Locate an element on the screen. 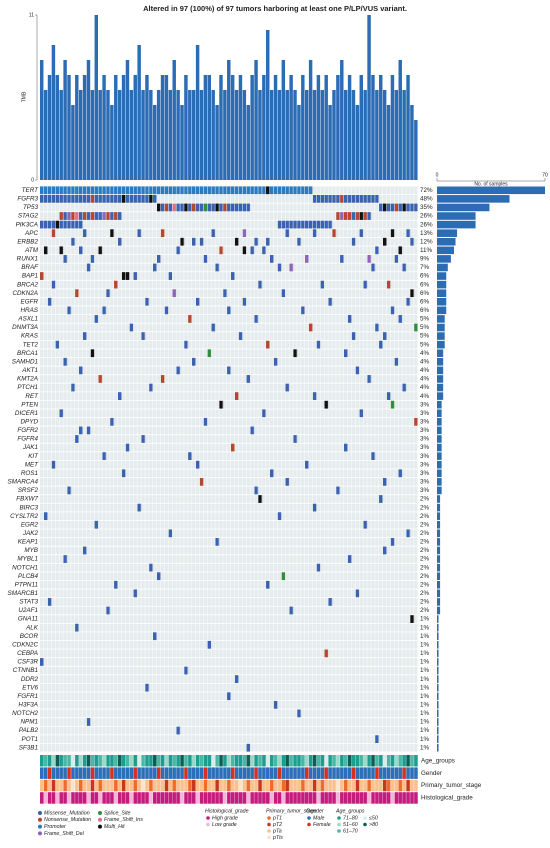 The image size is (550, 848). gene-label: ASXL1 is located at coordinates (27, 319).